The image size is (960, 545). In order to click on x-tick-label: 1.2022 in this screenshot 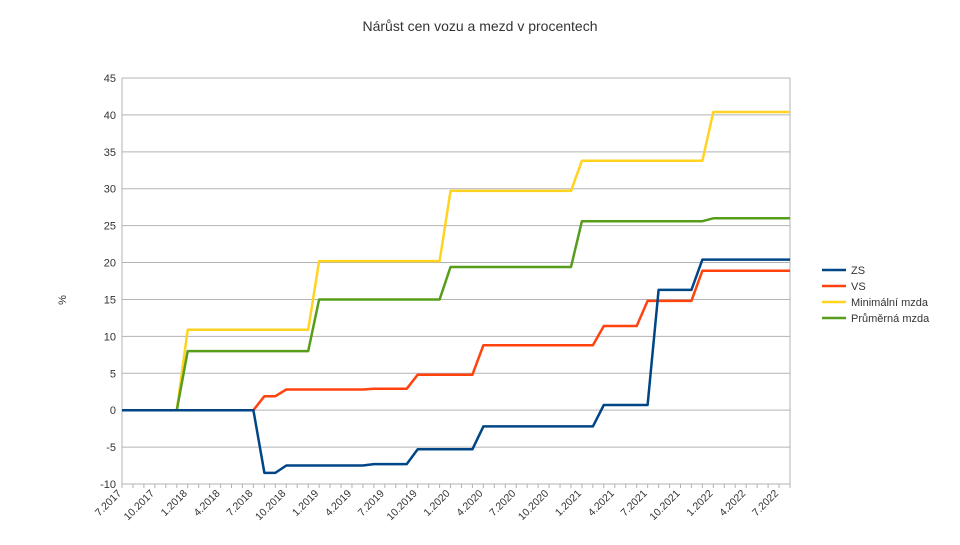, I will do `click(699, 503)`.